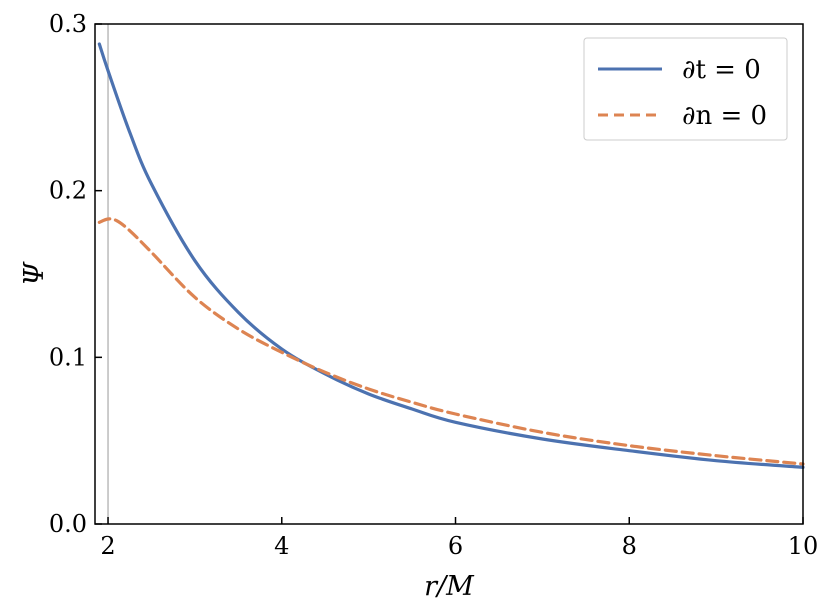 The height and width of the screenshot is (613, 831). I want to click on legend: ∂t = 0 ∂n = 0, so click(685, 89).